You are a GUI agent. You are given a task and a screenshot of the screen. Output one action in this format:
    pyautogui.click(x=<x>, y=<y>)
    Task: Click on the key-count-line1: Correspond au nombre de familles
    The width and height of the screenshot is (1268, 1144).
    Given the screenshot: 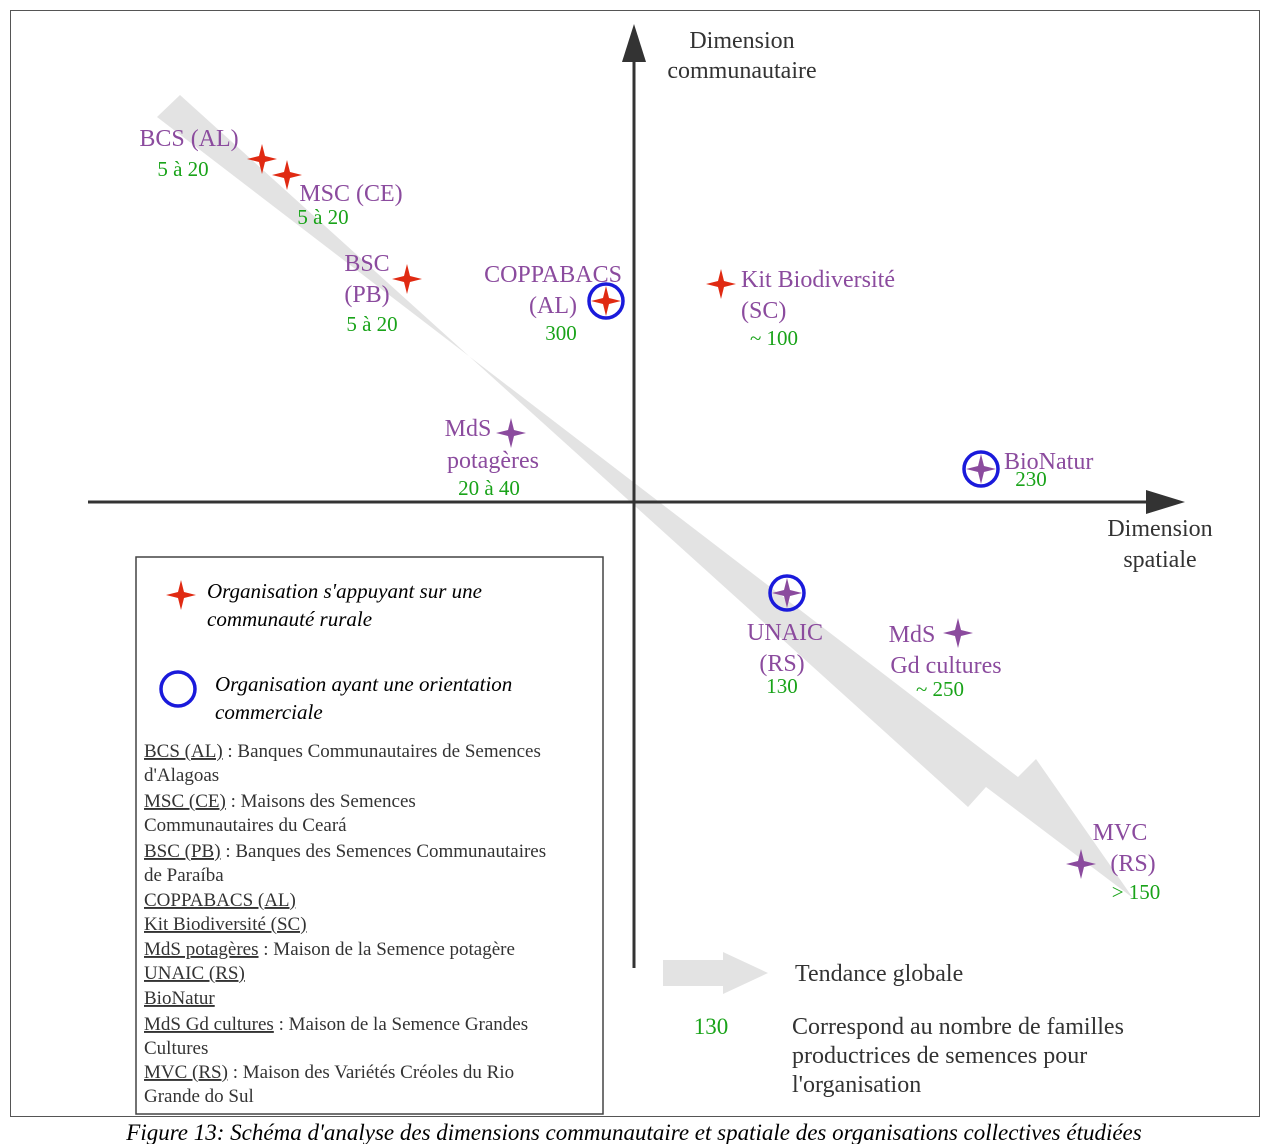 What is the action you would take?
    pyautogui.click(x=958, y=1027)
    